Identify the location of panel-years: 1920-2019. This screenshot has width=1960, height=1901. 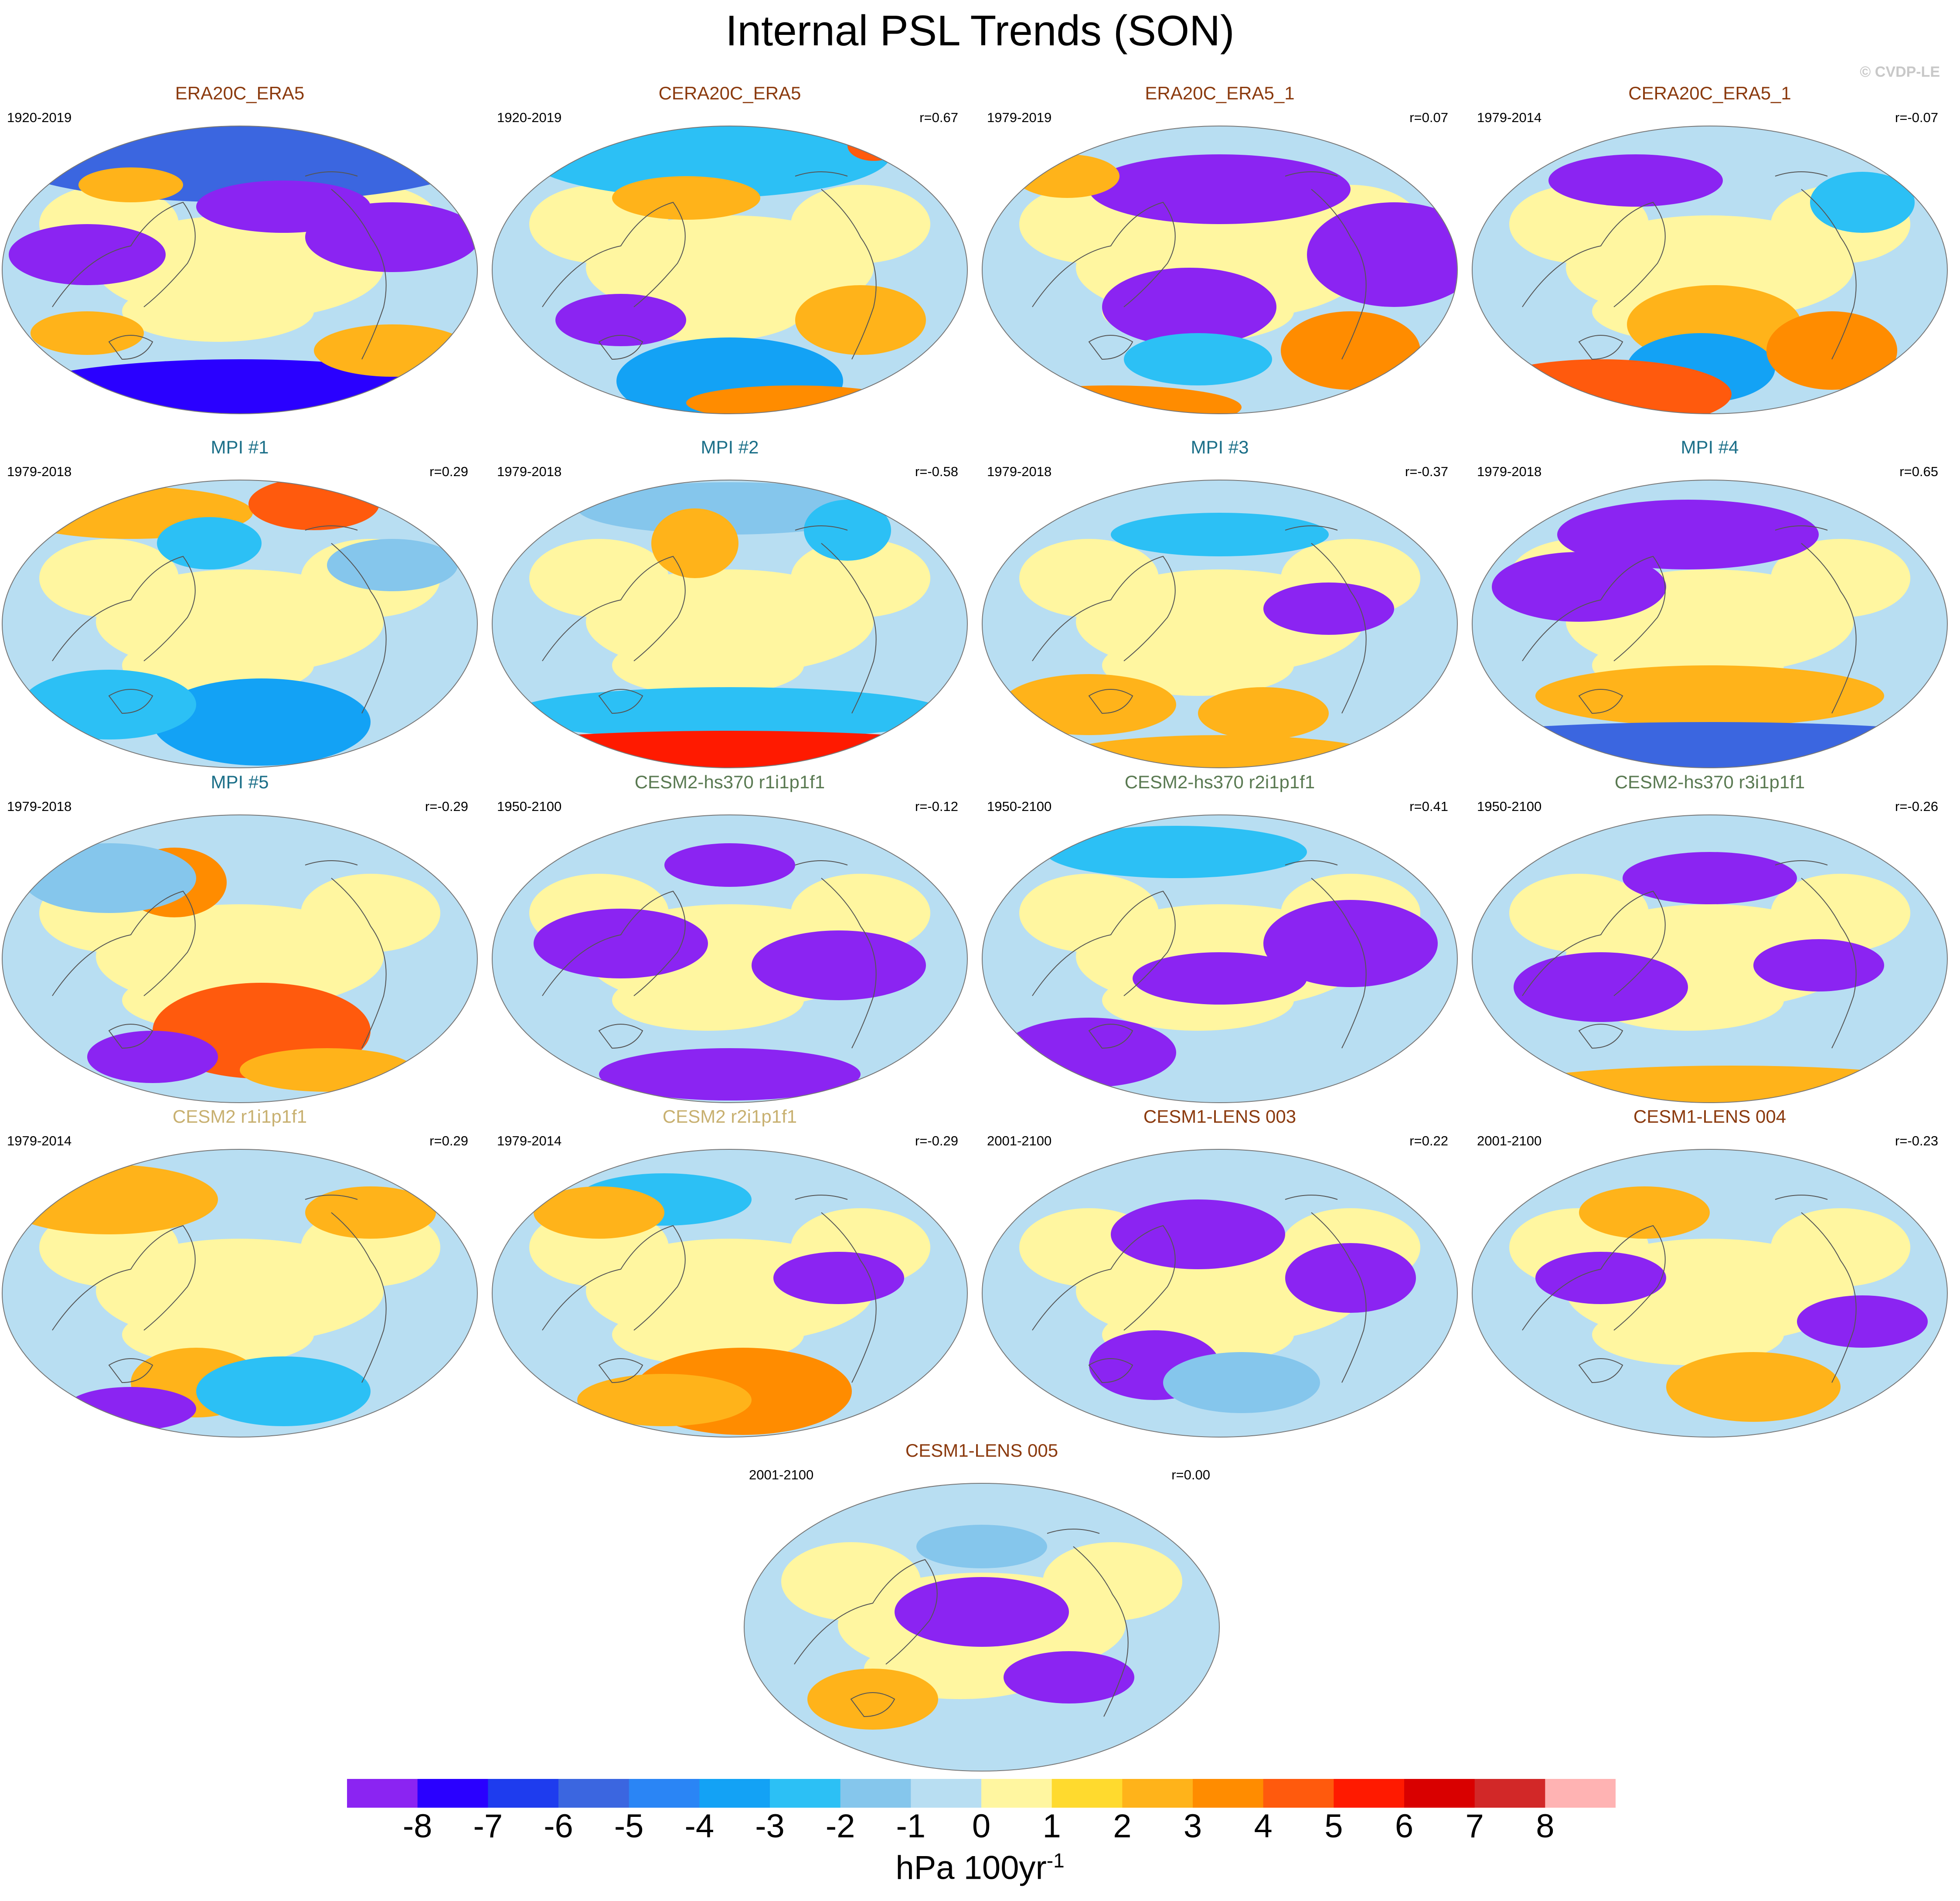
(39, 117).